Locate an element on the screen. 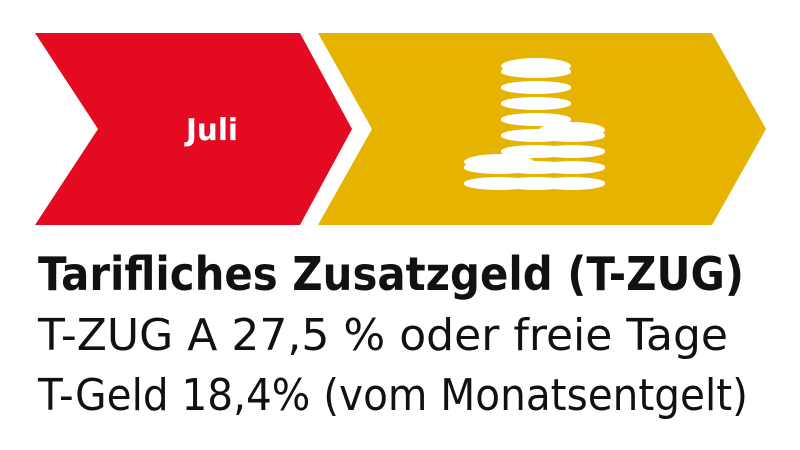 This screenshot has height=450, width=800. line: T-ZUG A 27,5 % oder freie Tage is located at coordinates (382, 335).